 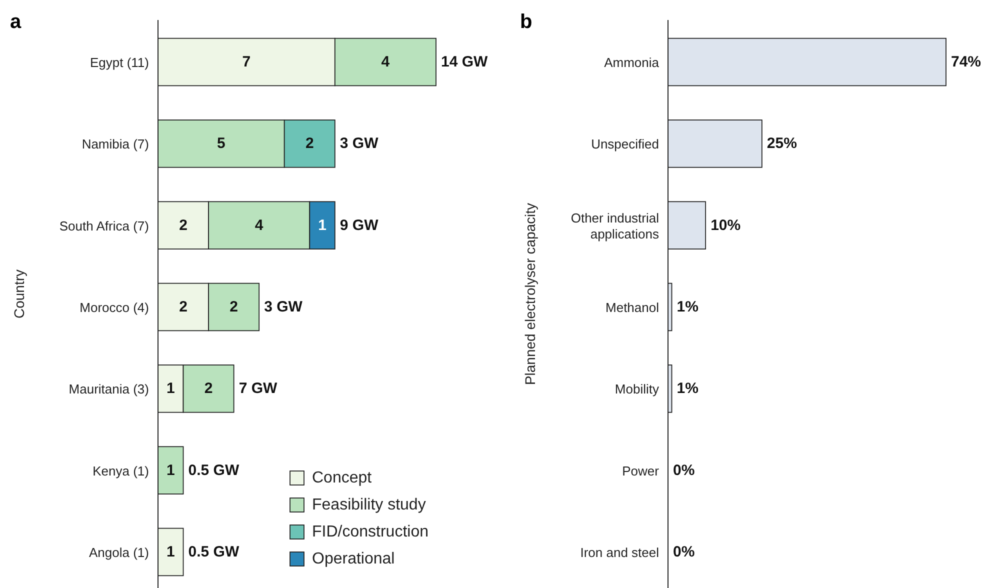 What do you see at coordinates (781, 143) in the screenshot?
I see `data-label: 25%` at bounding box center [781, 143].